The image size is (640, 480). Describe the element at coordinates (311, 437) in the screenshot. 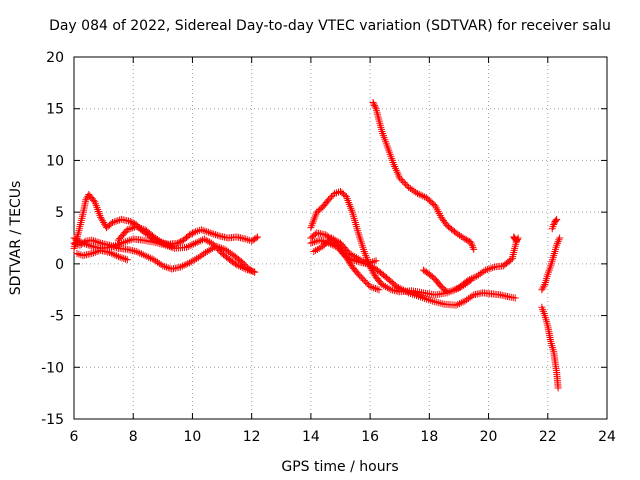

I see `x-tick-label: 14` at that location.